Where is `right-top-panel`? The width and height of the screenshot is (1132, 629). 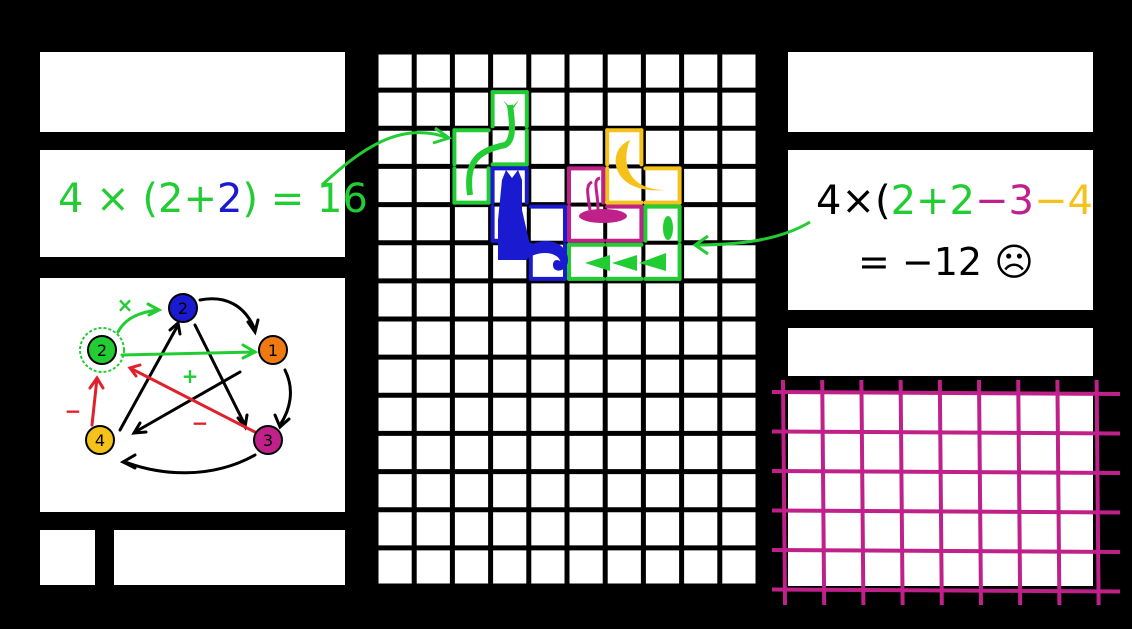 right-top-panel is located at coordinates (940, 92).